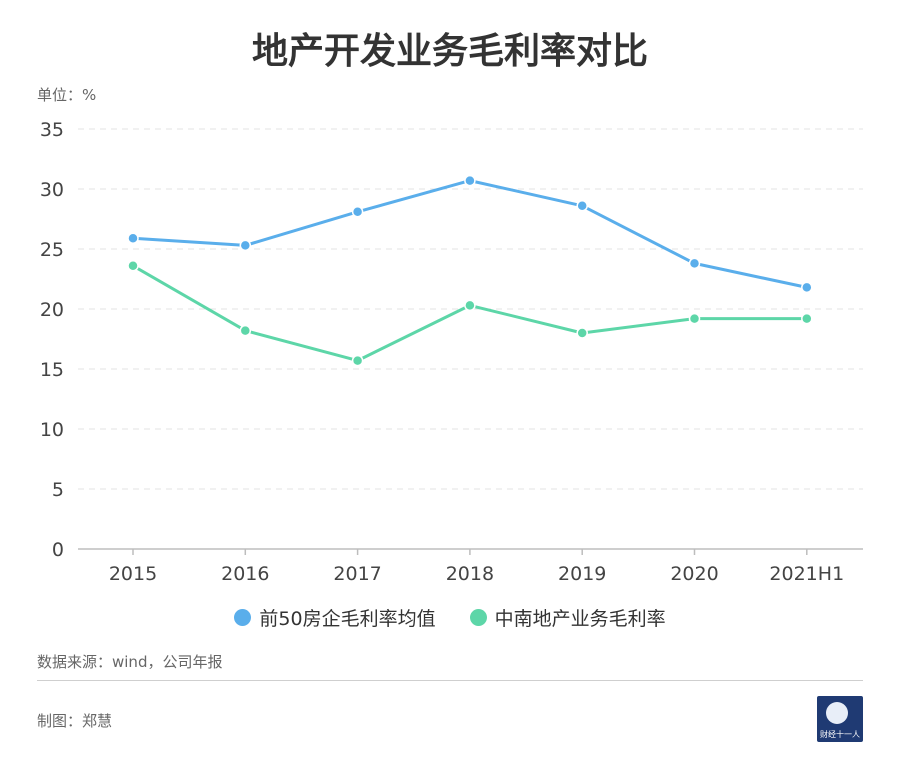 The height and width of the screenshot is (765, 900). Describe the element at coordinates (347, 619) in the screenshot. I see `legend-label: 前50房企毛利率均值` at that location.